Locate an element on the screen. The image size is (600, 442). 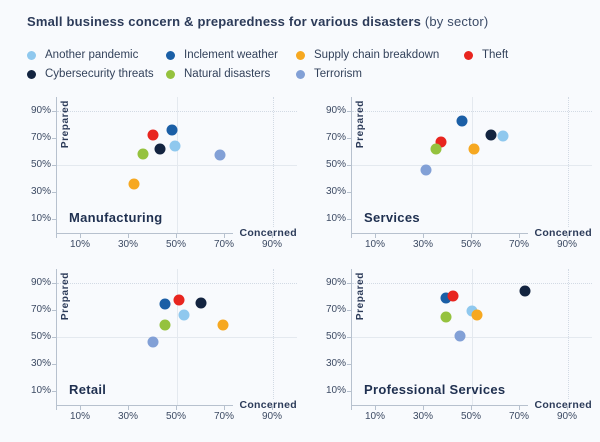
plot-area: Prepared Services Concerned is located at coordinates (471, 168).